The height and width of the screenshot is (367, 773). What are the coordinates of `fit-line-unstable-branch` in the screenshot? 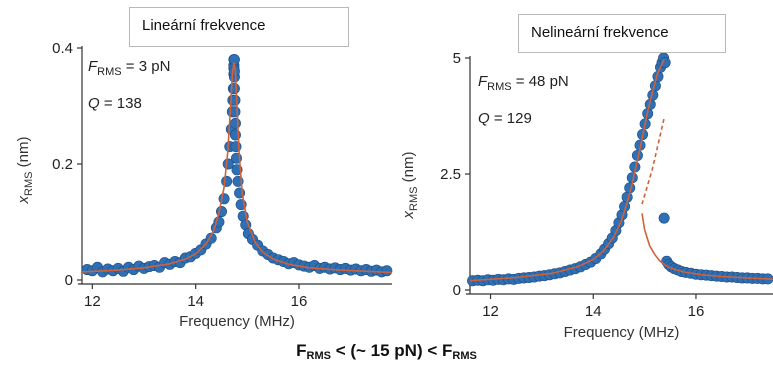 It's located at (653, 161).